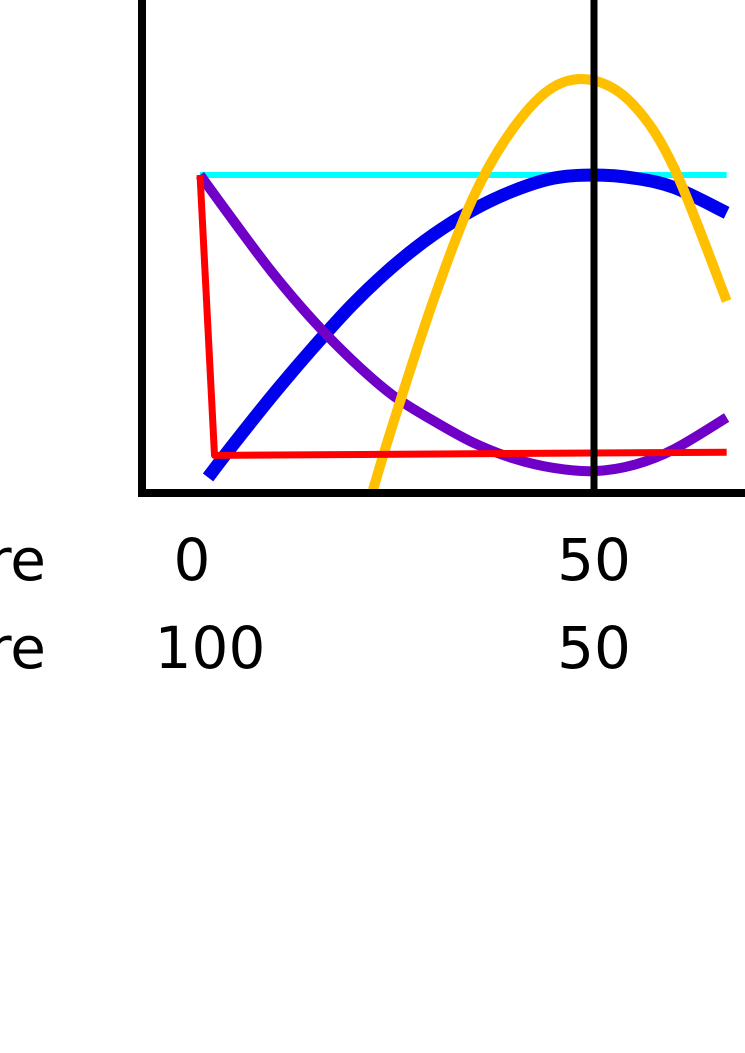  What do you see at coordinates (210, 648) in the screenshot?
I see `x-tick-label: 100` at bounding box center [210, 648].